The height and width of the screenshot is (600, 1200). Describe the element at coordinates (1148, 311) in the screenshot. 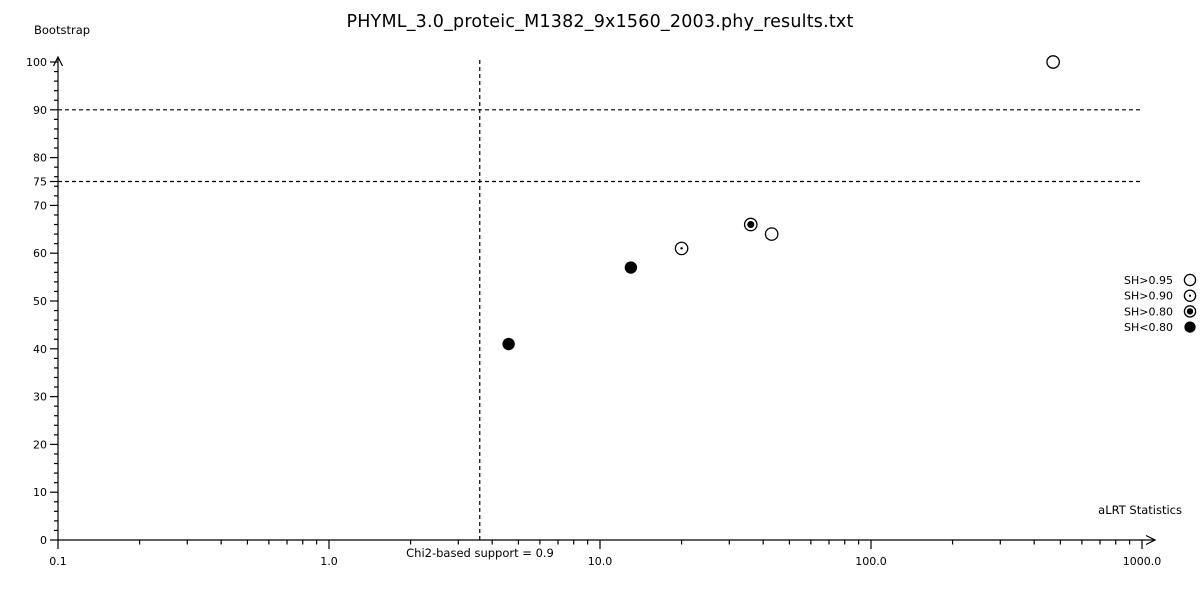

I see `legend-label: SH>0.80` at that location.